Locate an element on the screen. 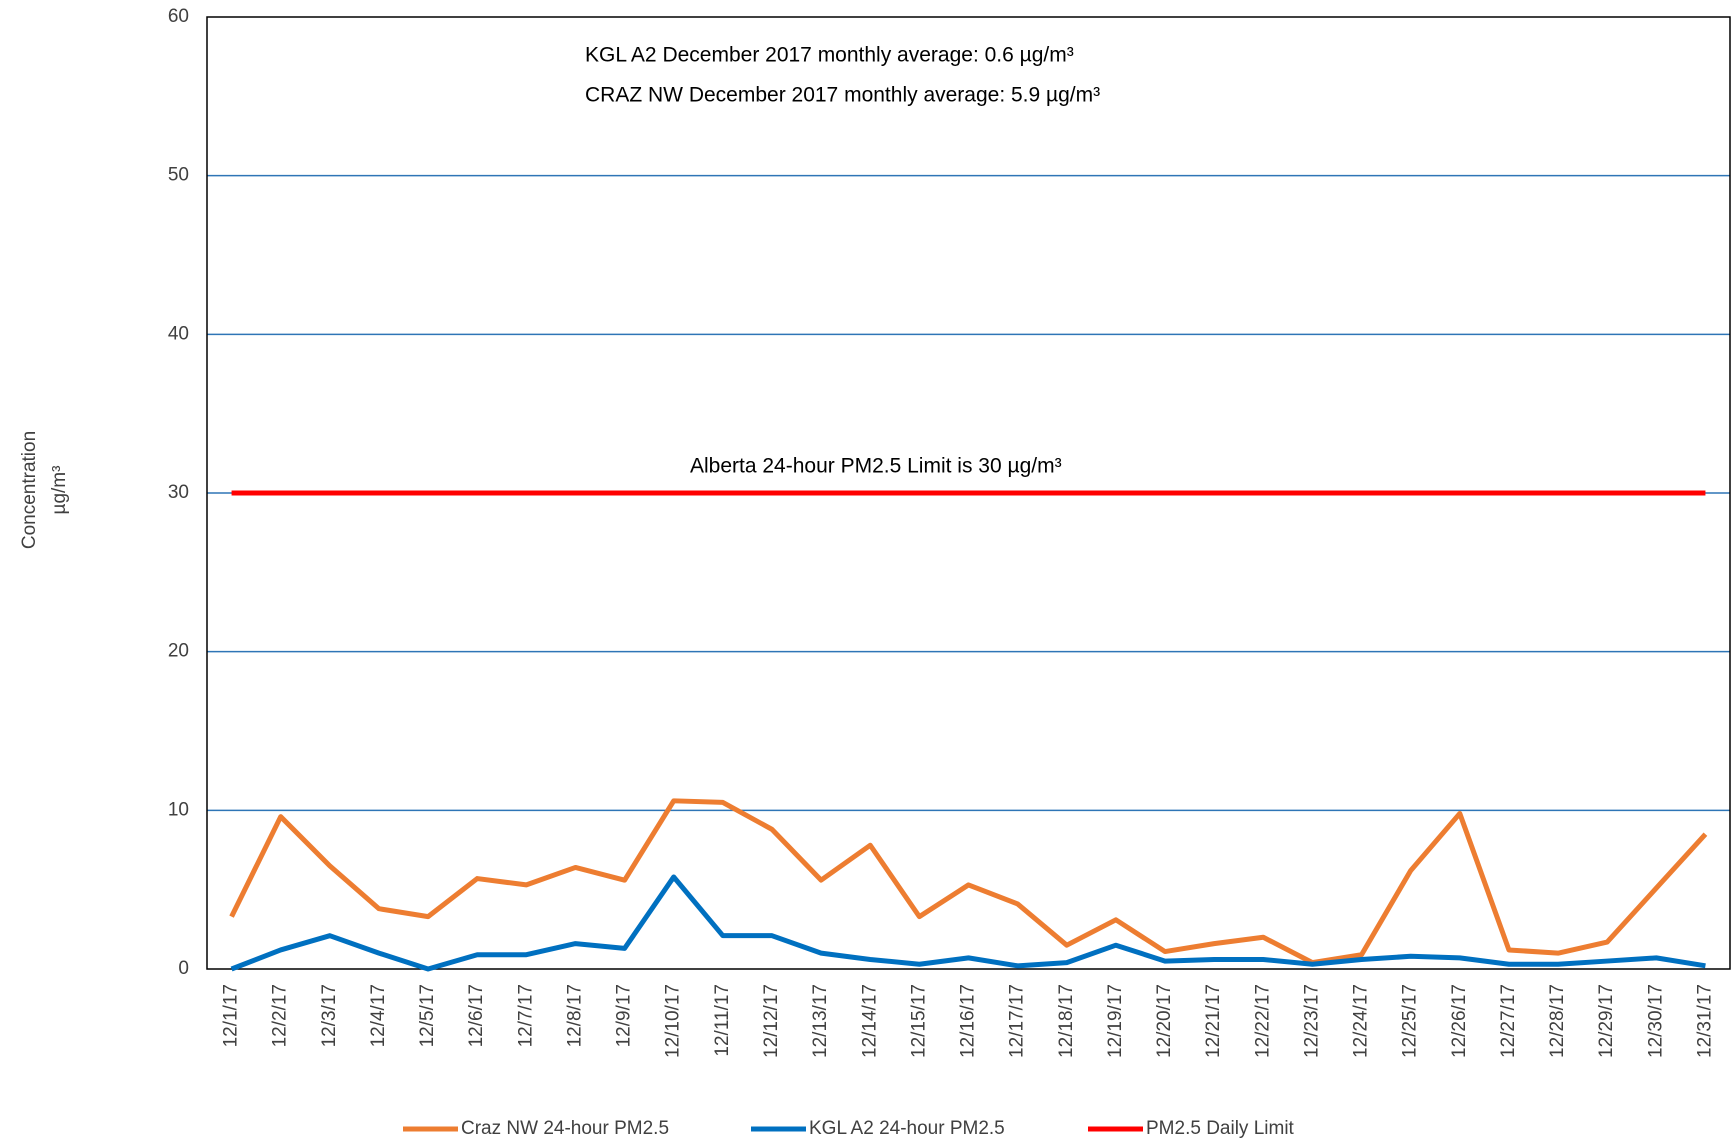  x-tick-label: 12/23/17 is located at coordinates (1311, 1021).